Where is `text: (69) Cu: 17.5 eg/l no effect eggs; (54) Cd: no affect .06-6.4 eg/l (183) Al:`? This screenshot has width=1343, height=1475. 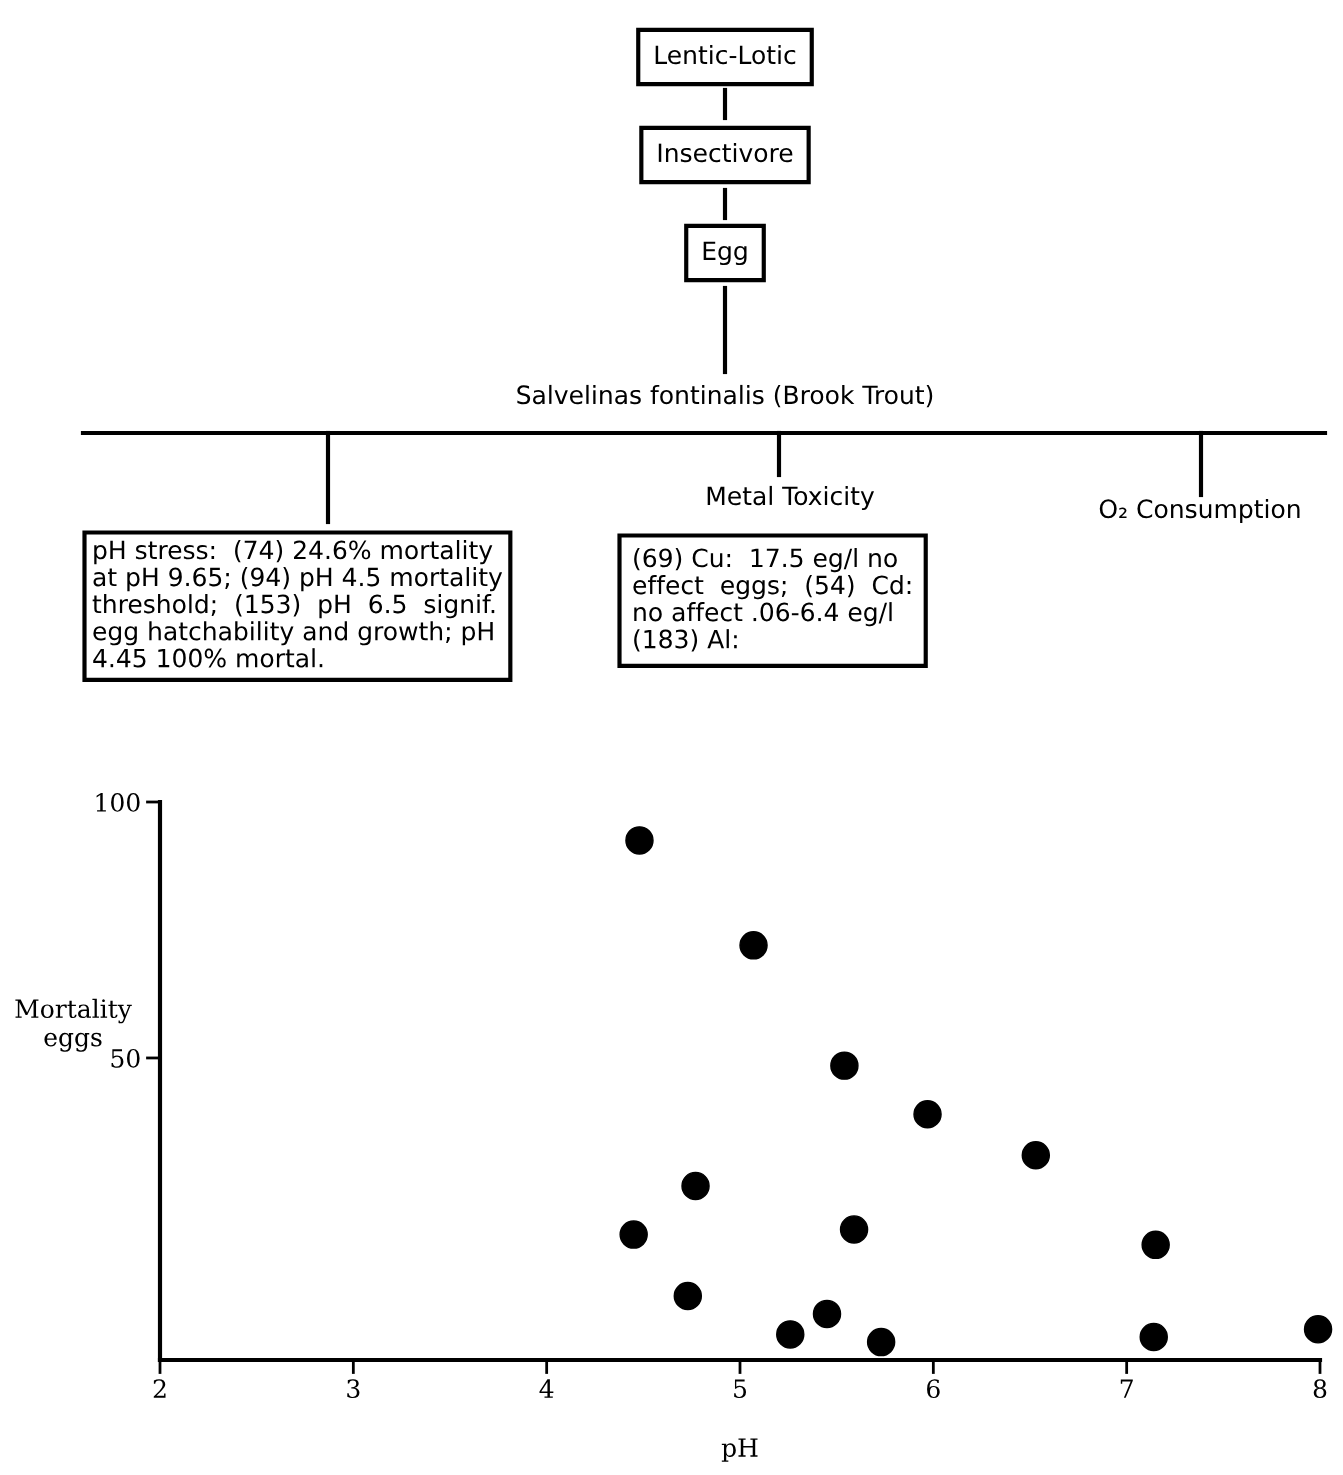 text: (69) Cu: 17.5 eg/l no effect eggs; (54) Cd: no affect .06-6.4 eg/l (183) Al: is located at coordinates (772, 600).